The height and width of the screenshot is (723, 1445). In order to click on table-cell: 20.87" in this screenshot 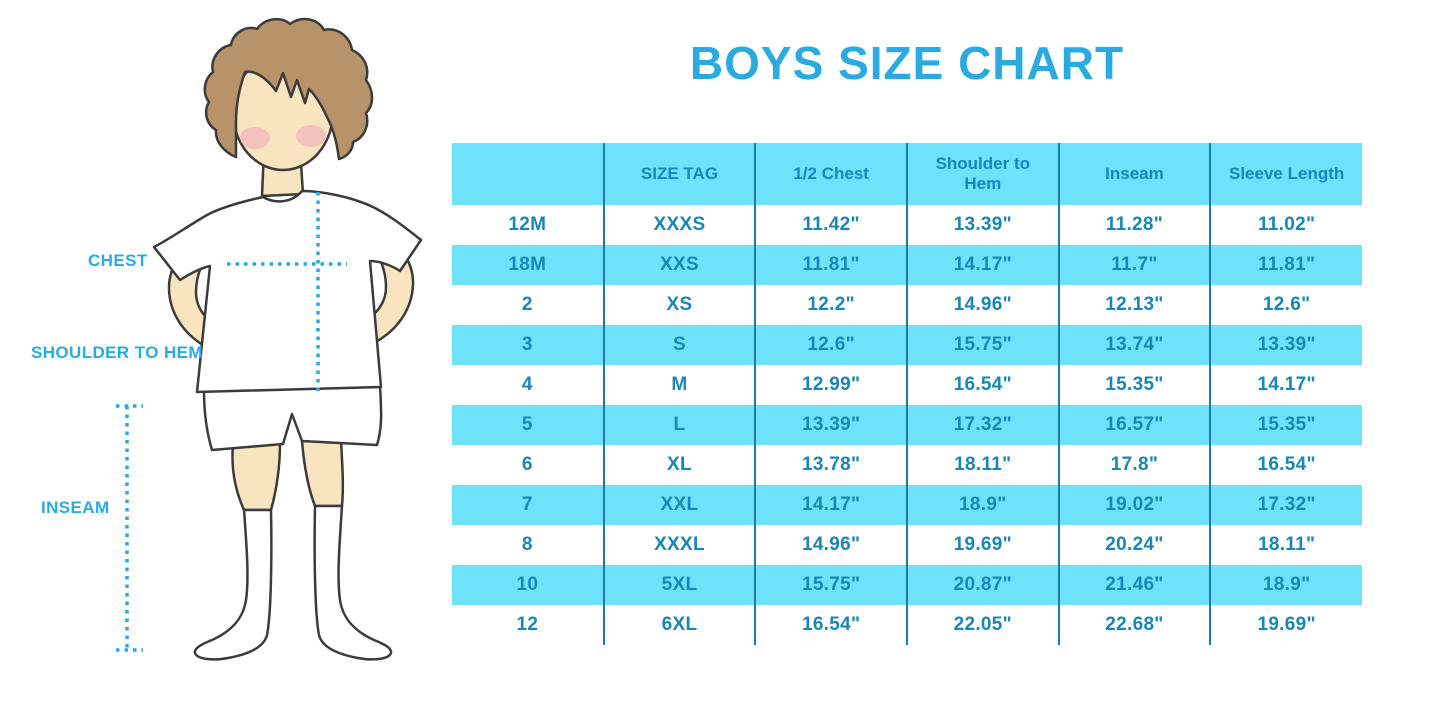, I will do `click(982, 585)`.